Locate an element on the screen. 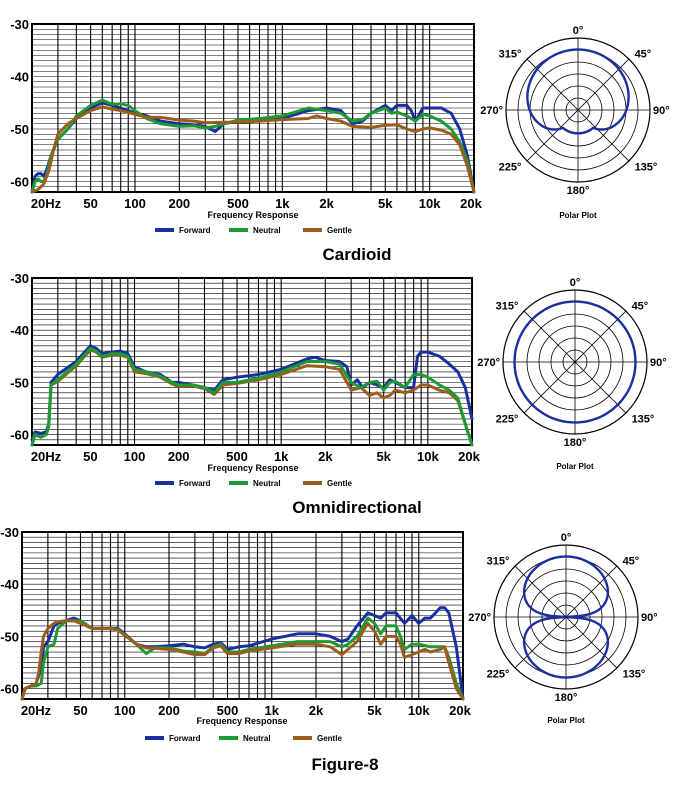 The height and width of the screenshot is (791, 686). omnidirectional-x-tick-label: 2k is located at coordinates (325, 456).